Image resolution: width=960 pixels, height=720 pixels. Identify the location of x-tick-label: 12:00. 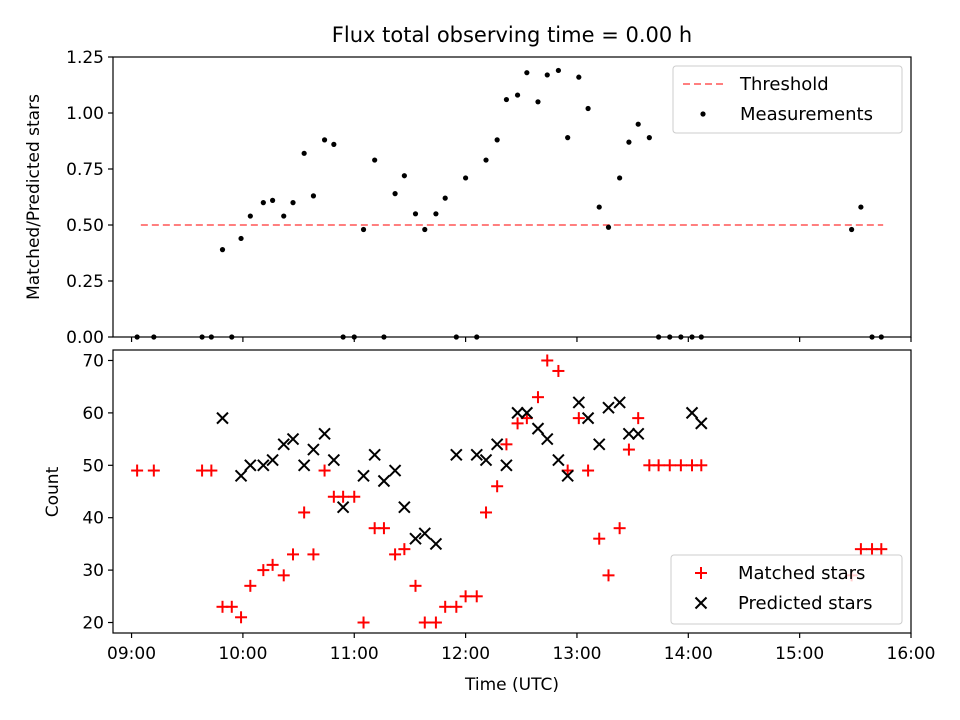
(465, 654).